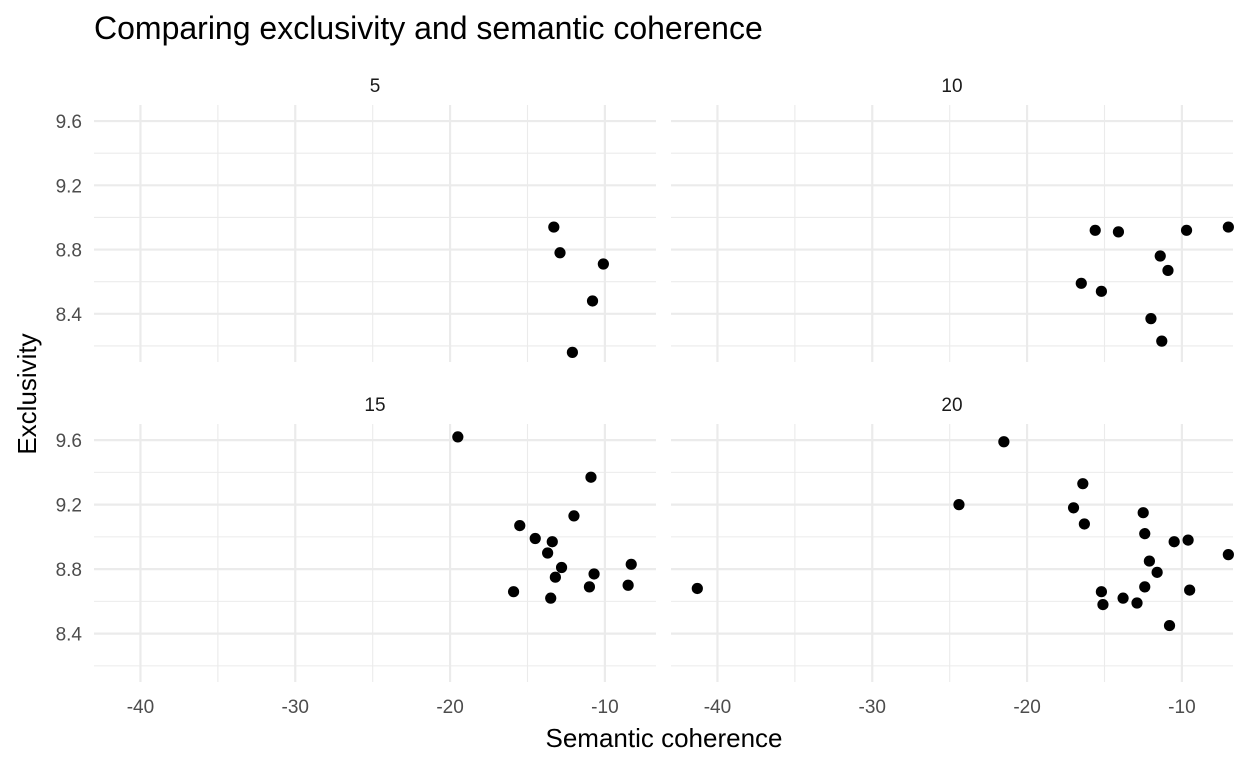 Image resolution: width=1248 pixels, height=768 pixels. What do you see at coordinates (951, 86) in the screenshot?
I see `facet-strip-label: 10` at bounding box center [951, 86].